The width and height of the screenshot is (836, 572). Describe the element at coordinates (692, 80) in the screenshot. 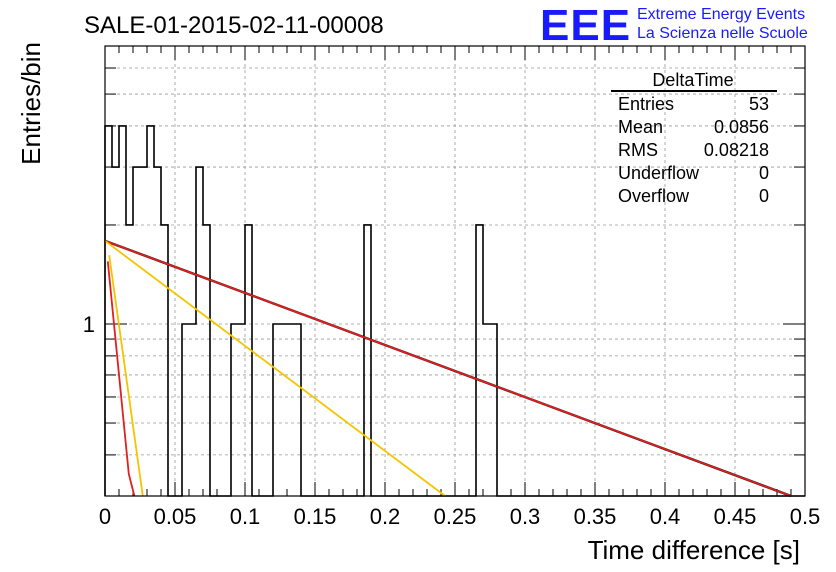

I see `stats-title: DeltaTime` at that location.